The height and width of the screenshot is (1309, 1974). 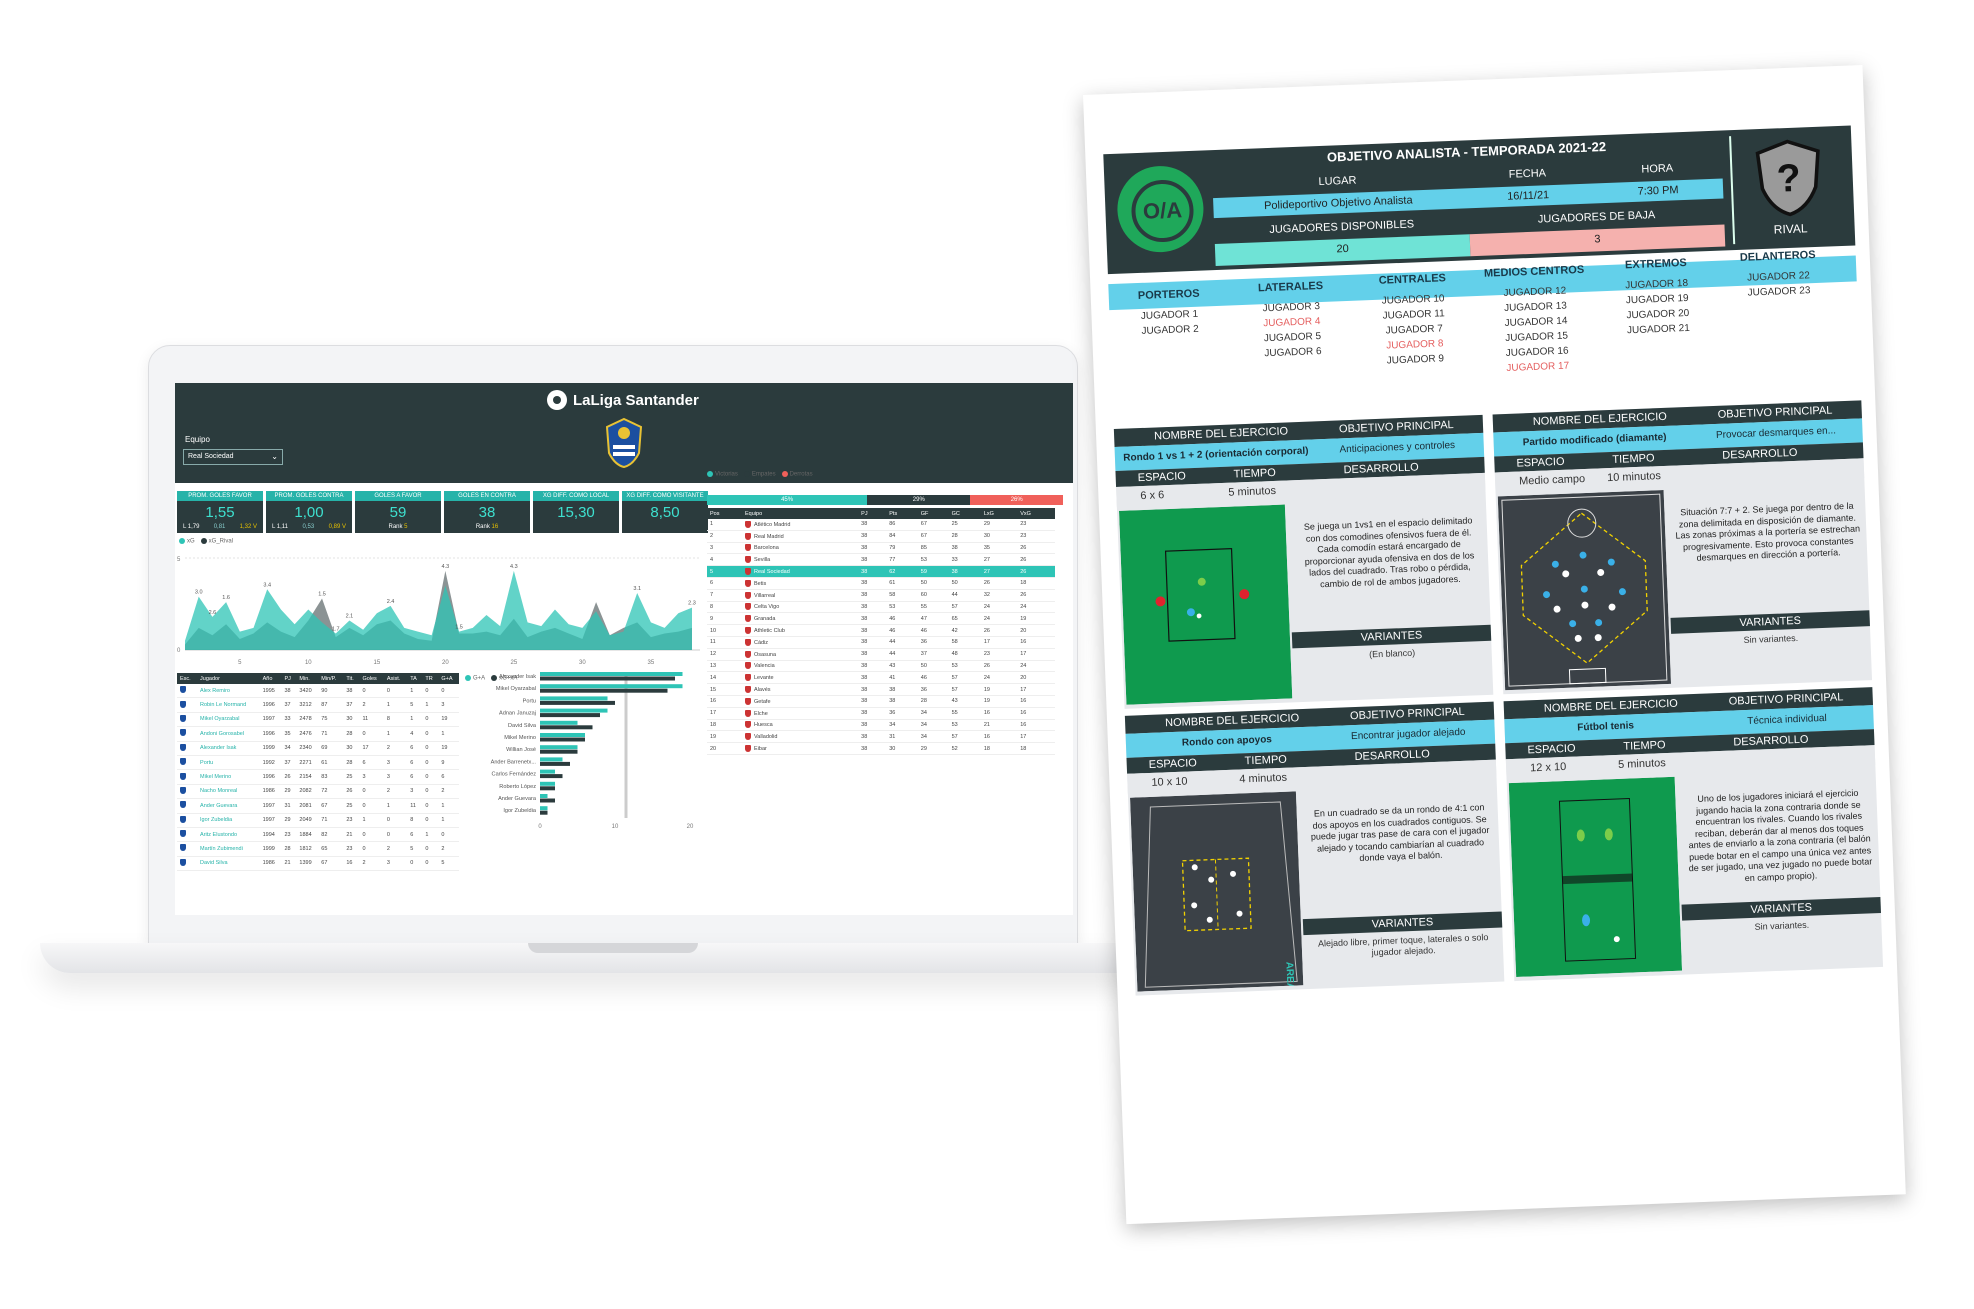 I want to click on table-row: 13 Valencia 38 43 50 53 26 24, so click(x=881, y=666).